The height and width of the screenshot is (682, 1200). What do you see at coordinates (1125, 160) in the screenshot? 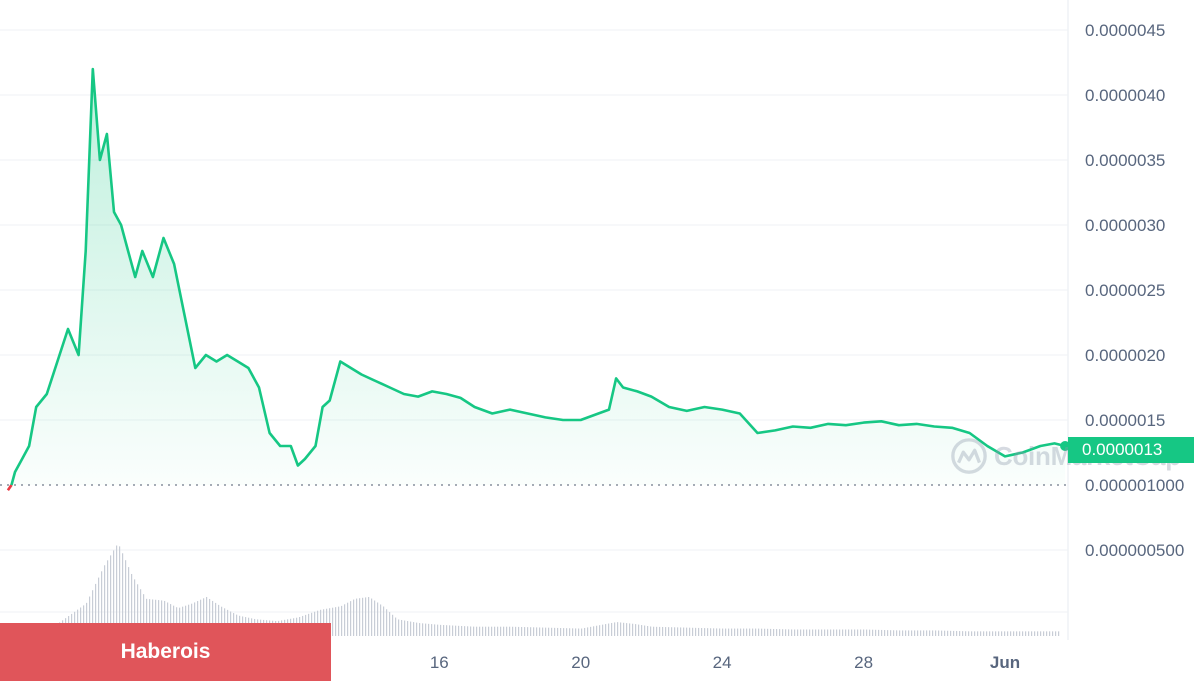
I see `y-tick-label: 0.0000035` at bounding box center [1125, 160].